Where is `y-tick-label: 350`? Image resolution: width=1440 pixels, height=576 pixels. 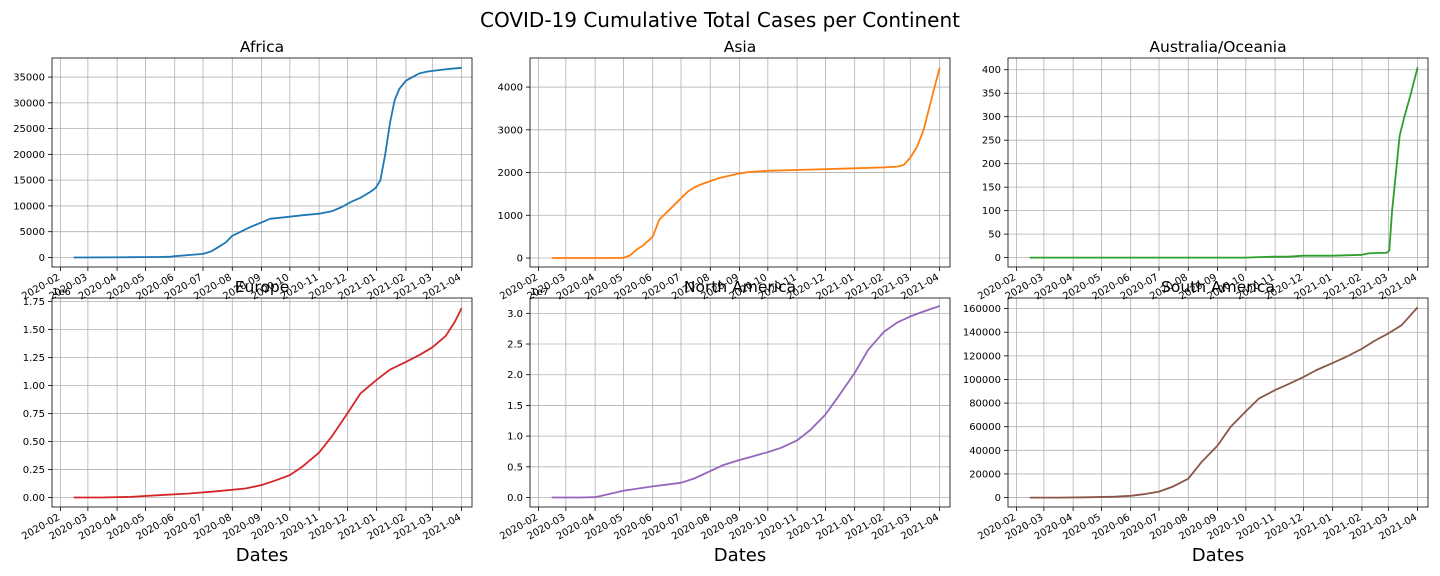
y-tick-label: 350 is located at coordinates (991, 94).